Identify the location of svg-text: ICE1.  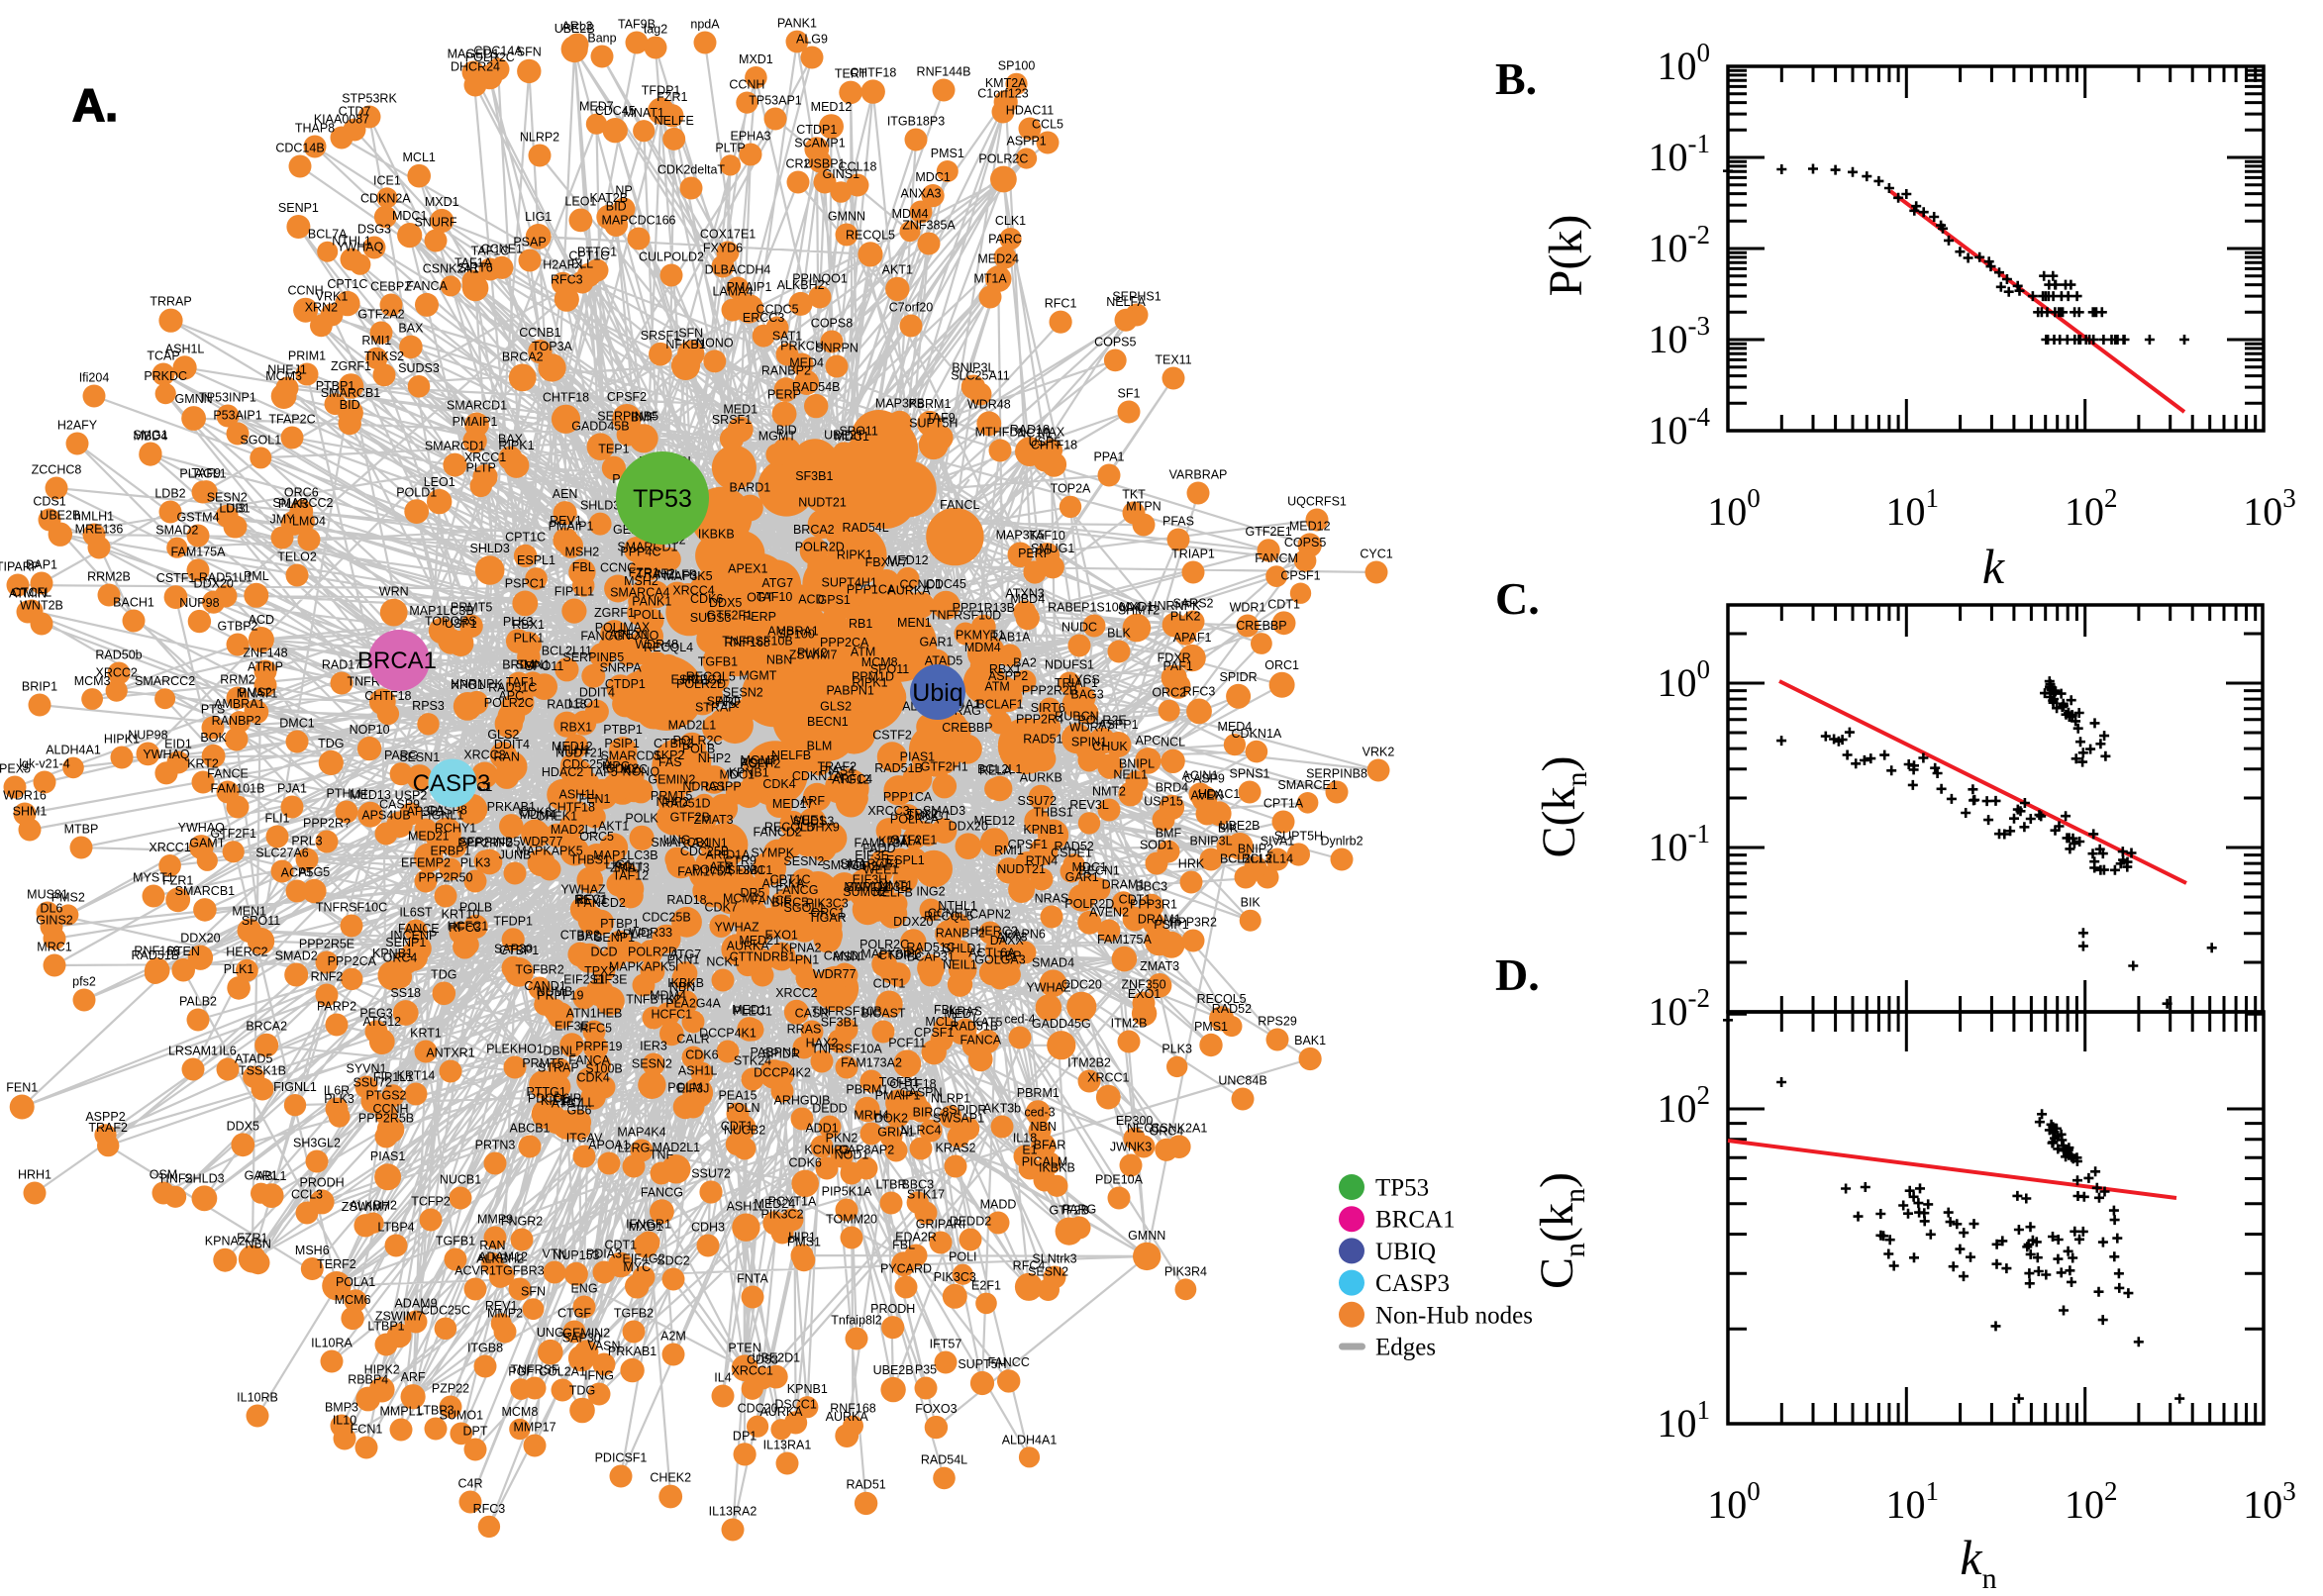
(387, 180).